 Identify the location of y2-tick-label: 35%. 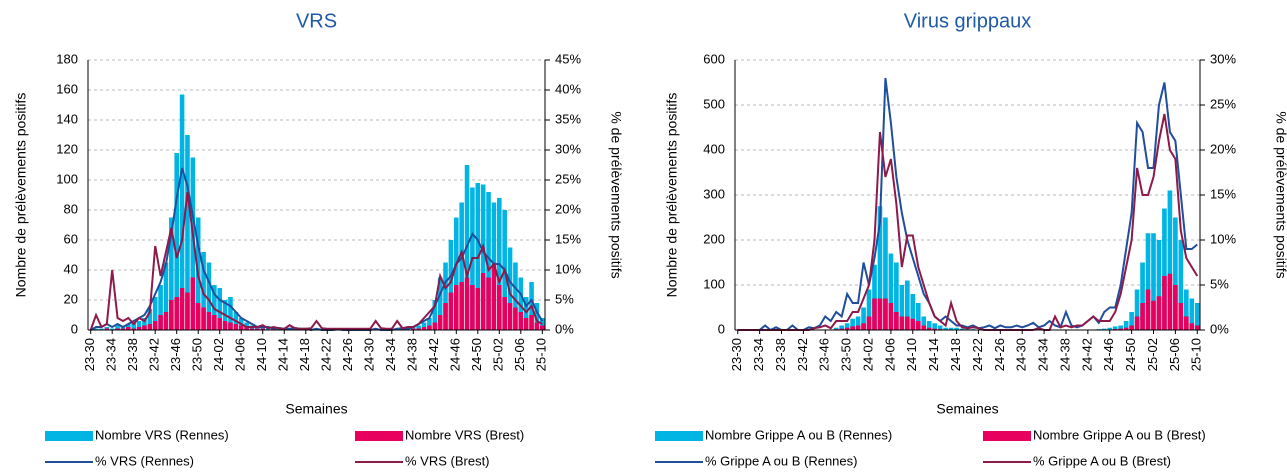
(568, 118).